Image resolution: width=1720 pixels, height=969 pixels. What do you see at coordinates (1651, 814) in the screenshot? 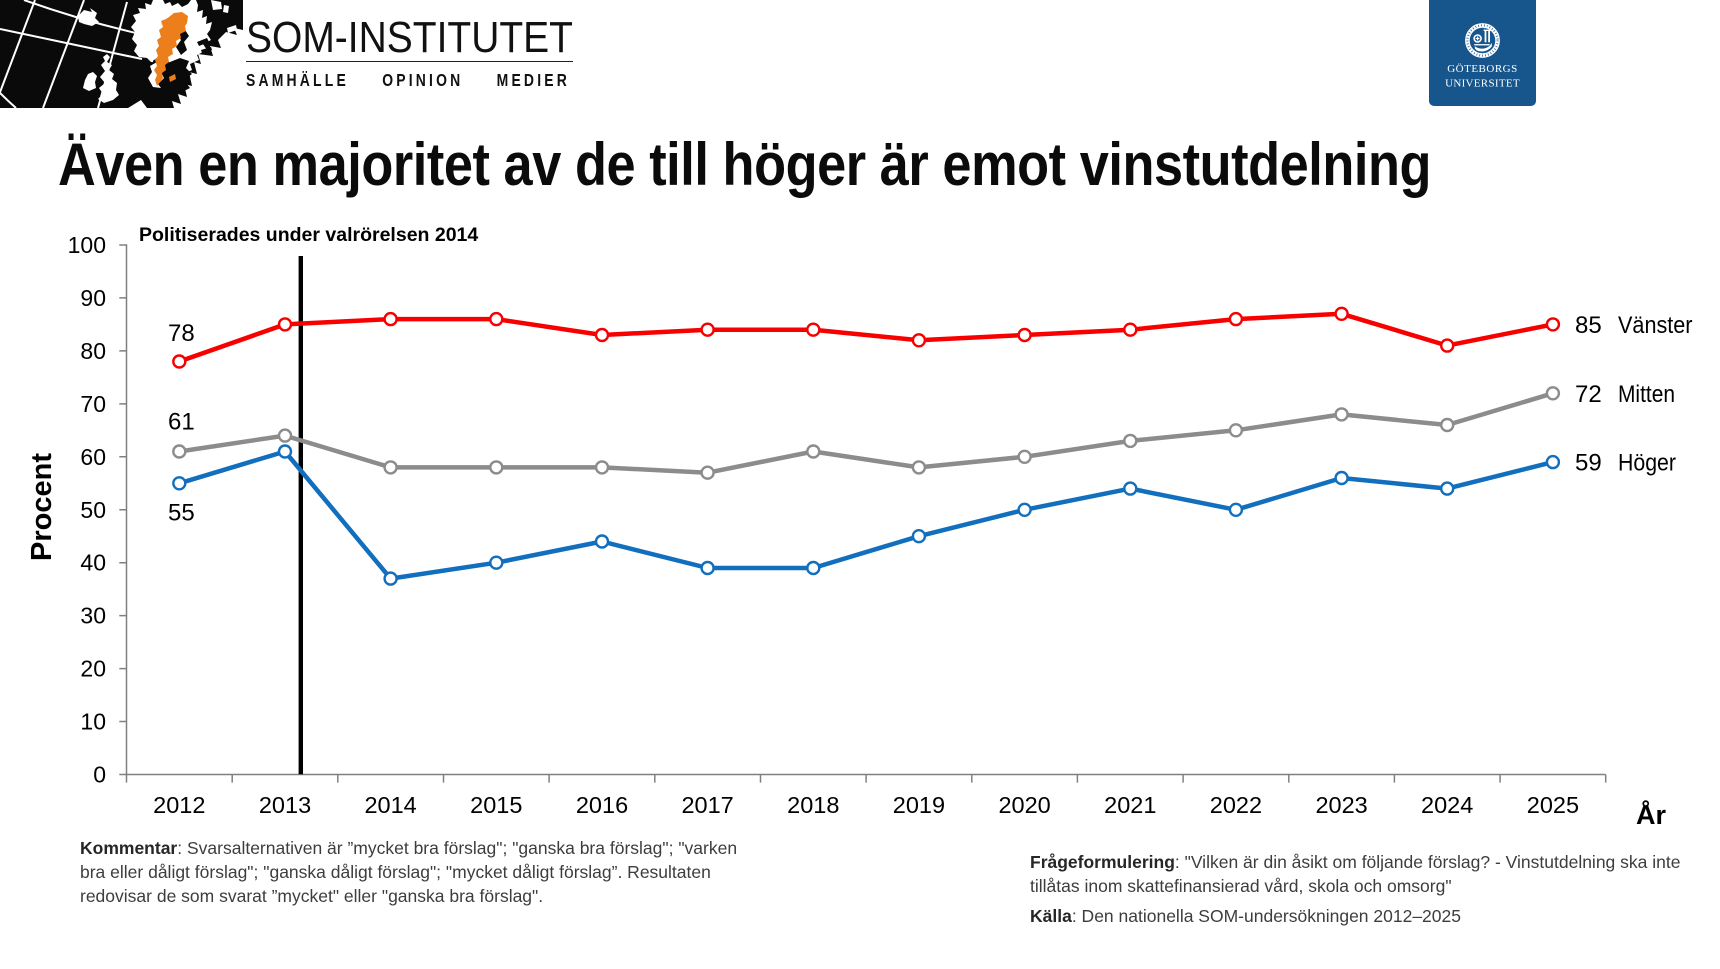
I see `svg-text: År` at bounding box center [1651, 814].